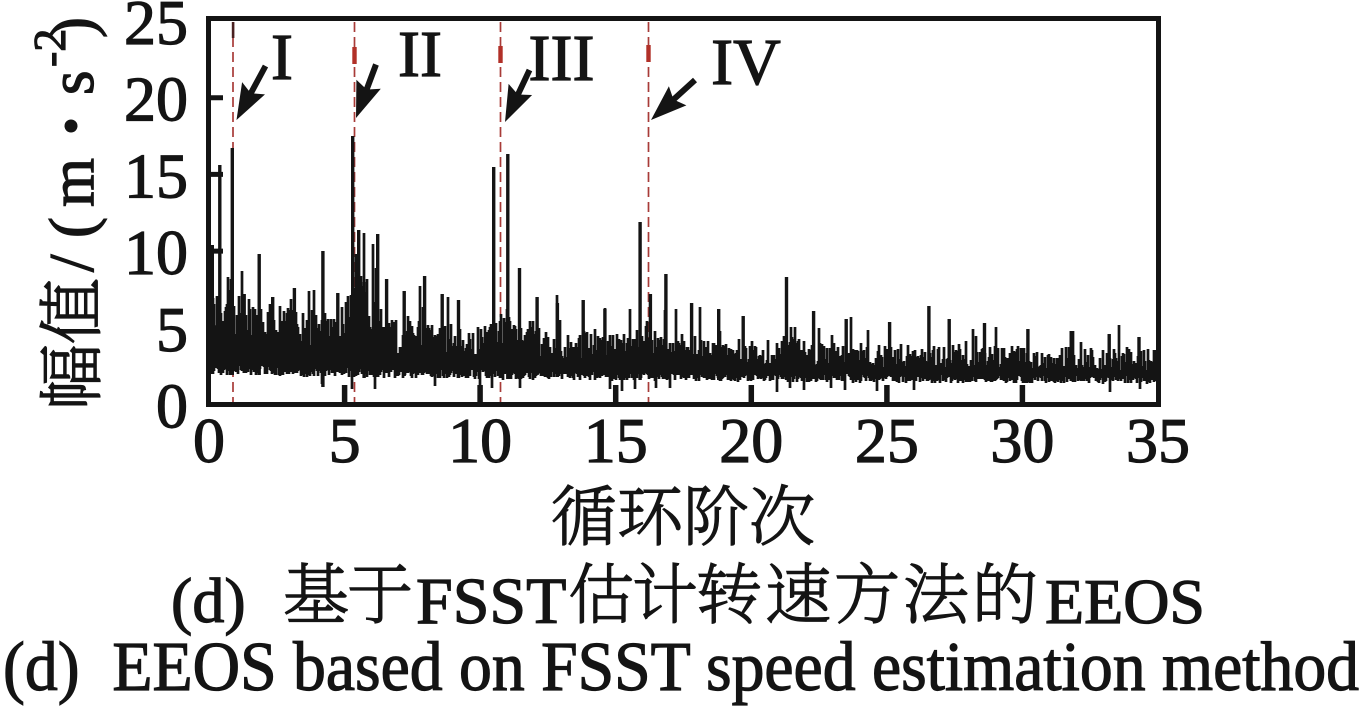 The width and height of the screenshot is (1367, 712). What do you see at coordinates (420, 54) in the screenshot?
I see `svg-text: II` at bounding box center [420, 54].